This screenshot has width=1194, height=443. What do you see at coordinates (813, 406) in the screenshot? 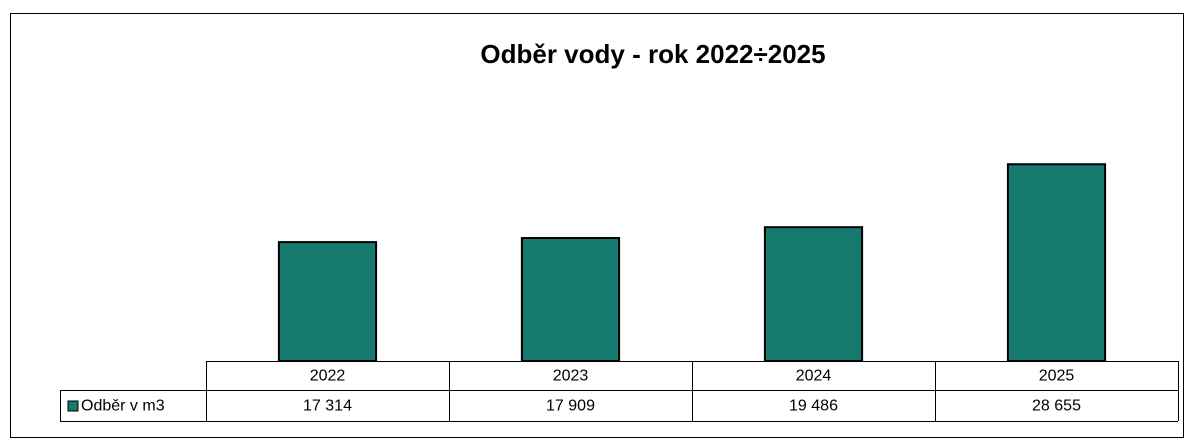
I see `data-label: 19 486` at bounding box center [813, 406].